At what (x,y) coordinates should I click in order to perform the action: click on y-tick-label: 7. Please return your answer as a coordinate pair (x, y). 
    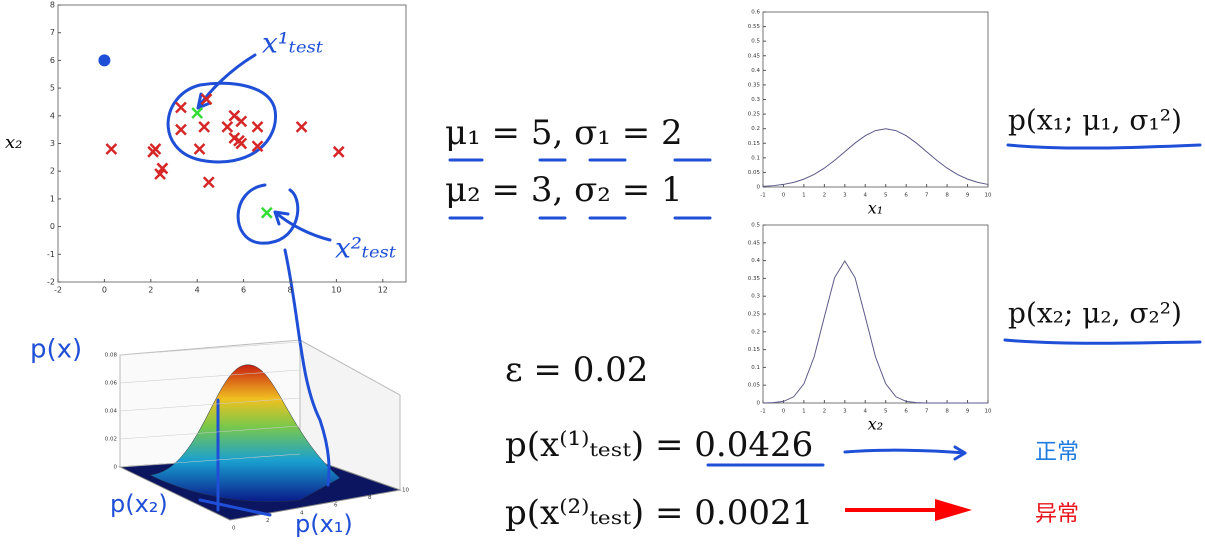
    Looking at the image, I should click on (52, 32).